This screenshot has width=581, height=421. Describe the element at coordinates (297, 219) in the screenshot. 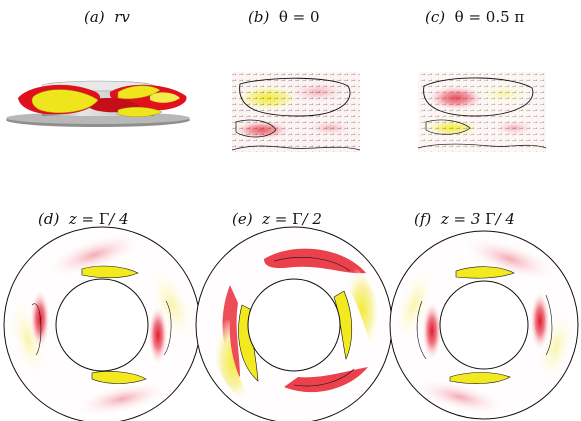

I see `panel-e-gamma: Γ` at that location.